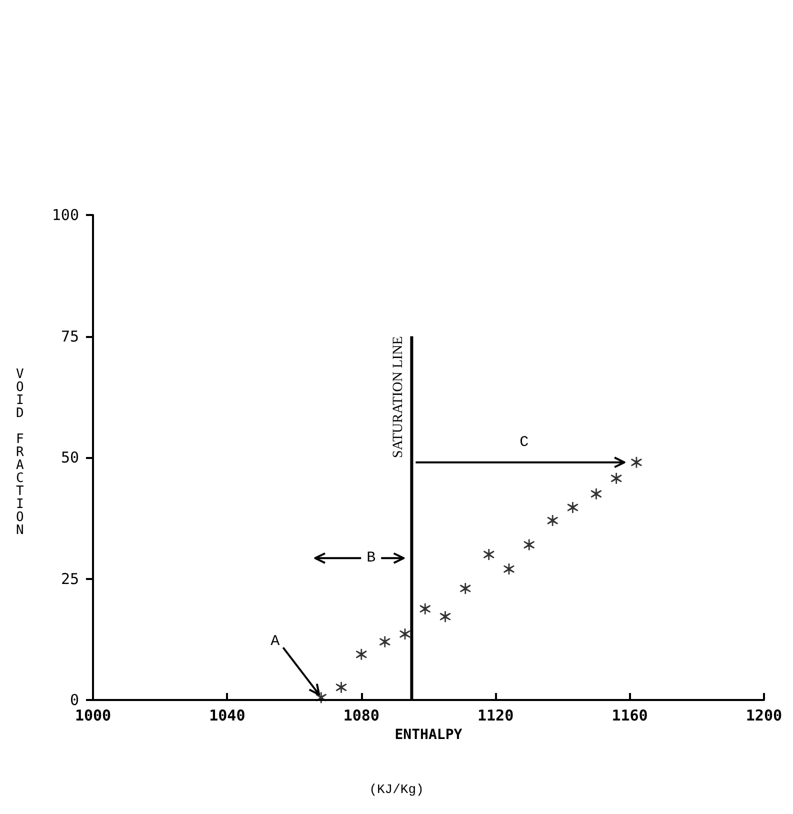 This screenshot has width=793, height=814. I want to click on annotation: C, so click(524, 442).